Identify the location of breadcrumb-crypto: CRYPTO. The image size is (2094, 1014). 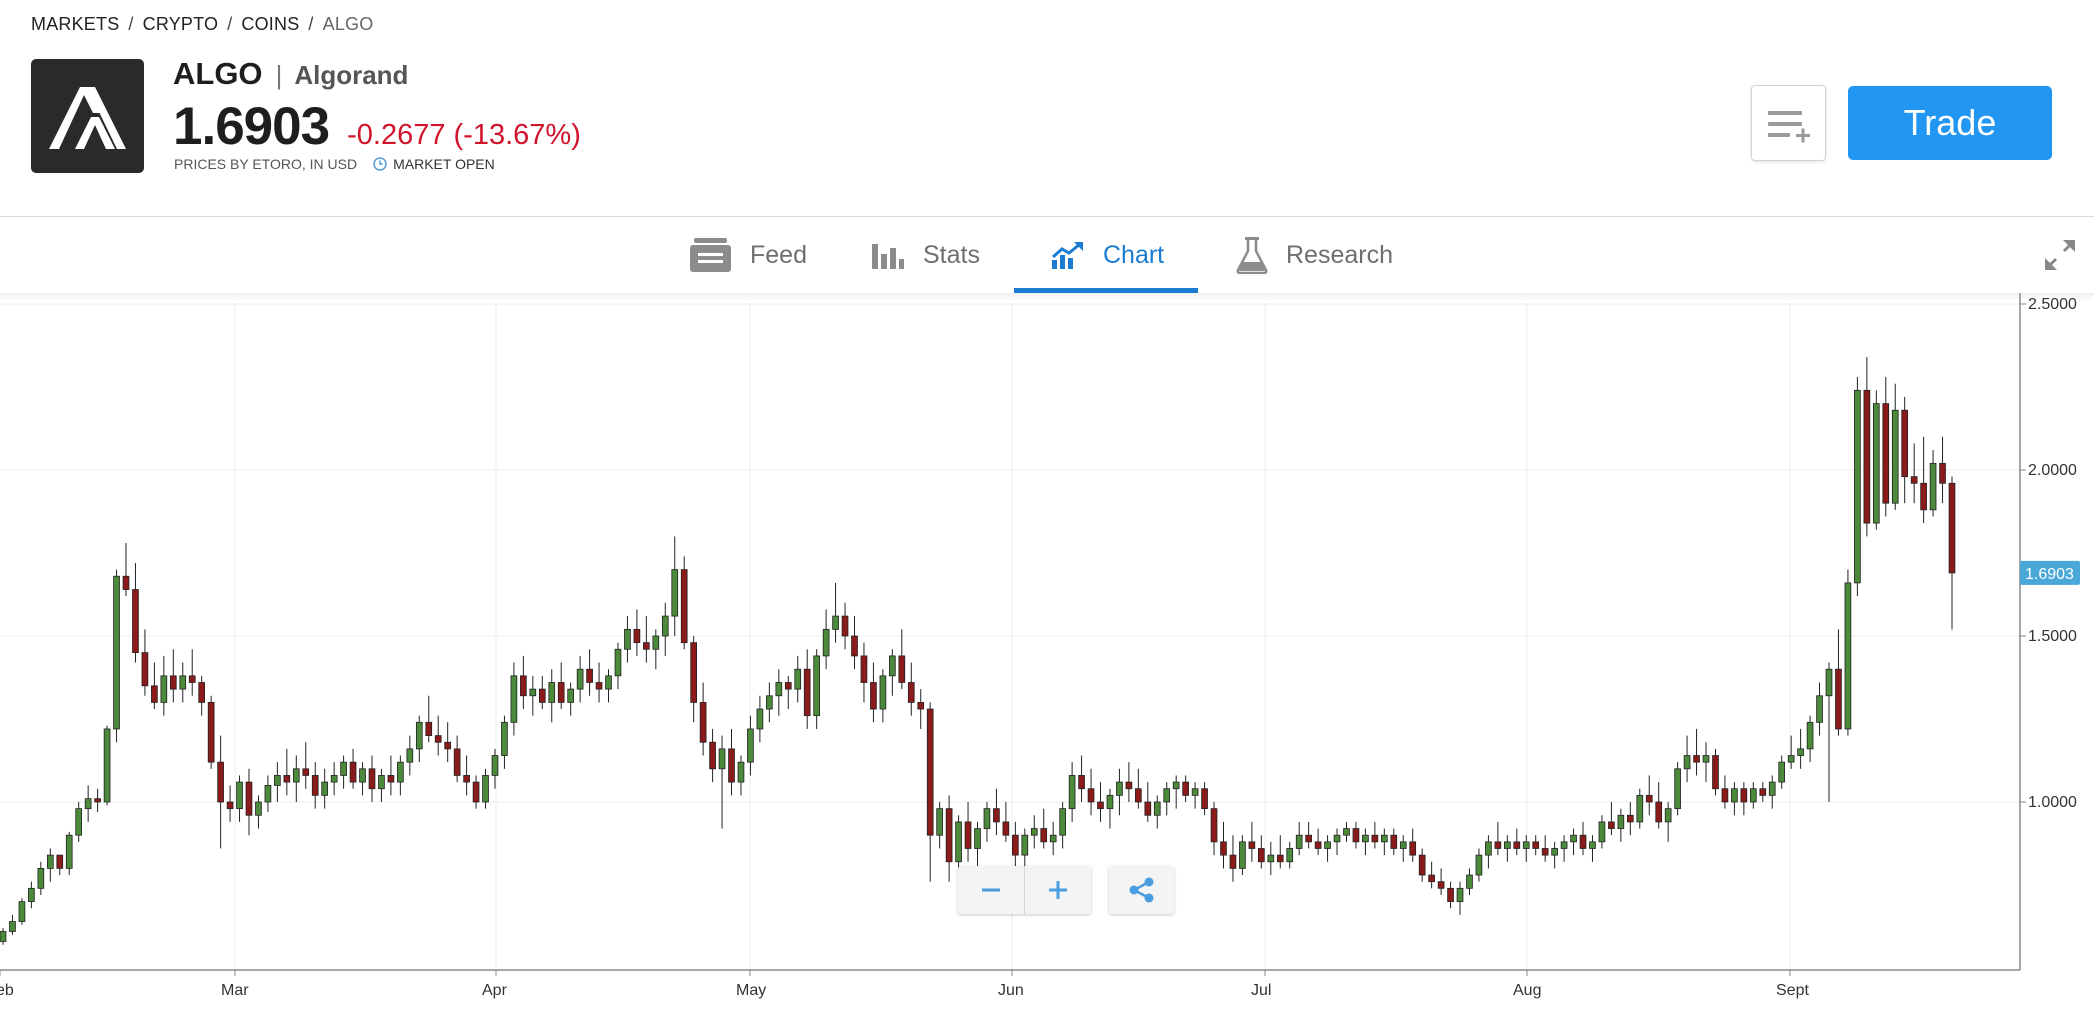
(180, 24).